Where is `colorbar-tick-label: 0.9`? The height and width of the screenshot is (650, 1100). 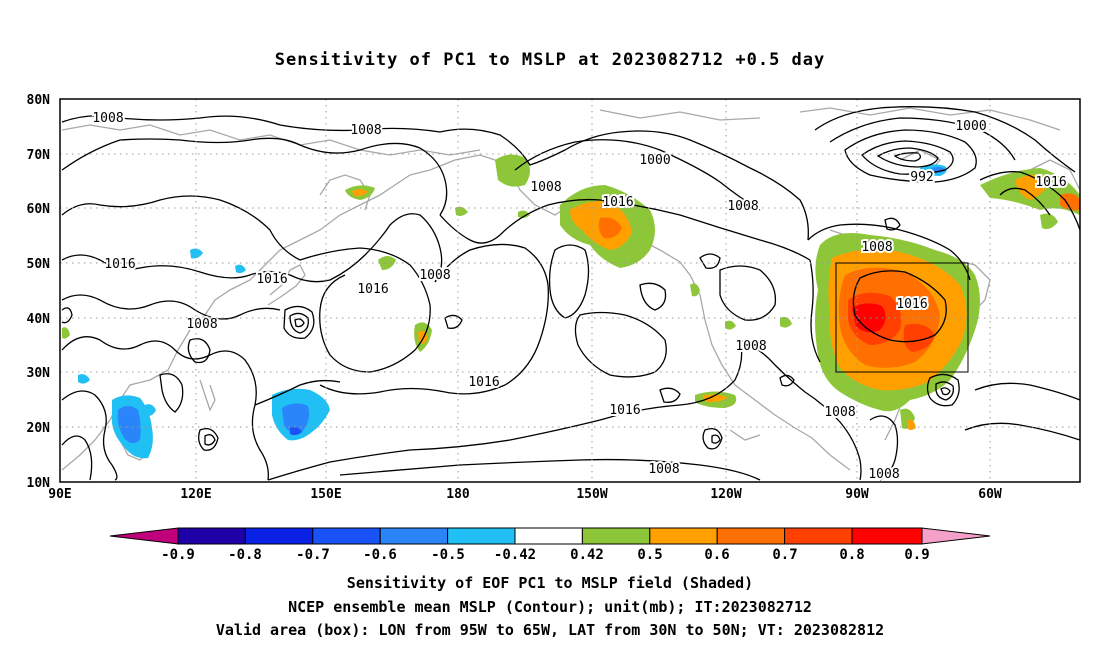 colorbar-tick-label: 0.9 is located at coordinates (916, 555).